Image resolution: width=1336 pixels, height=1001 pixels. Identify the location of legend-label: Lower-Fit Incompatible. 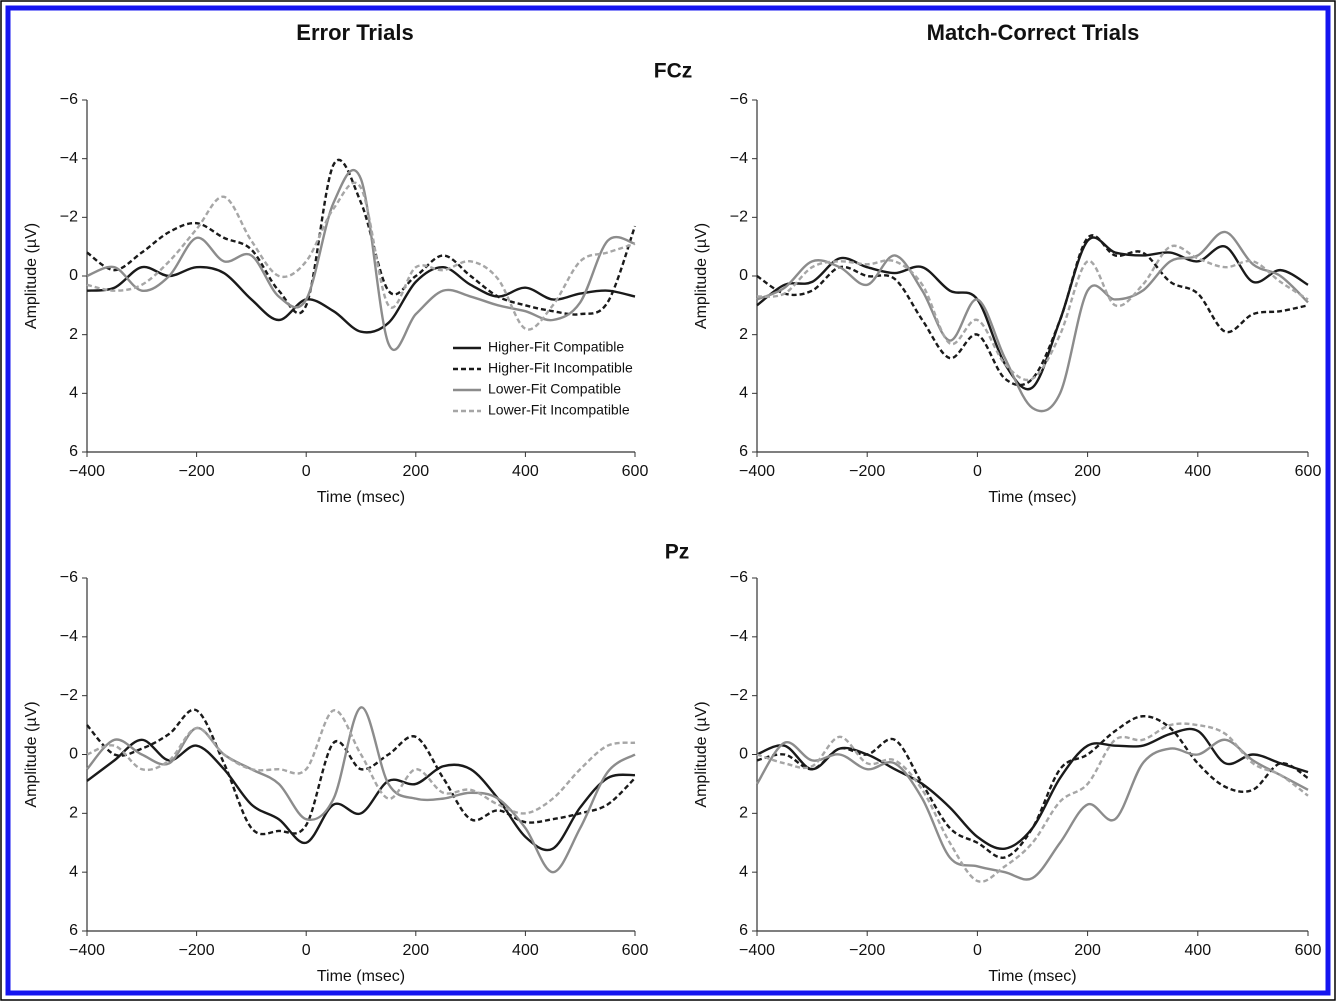
(559, 410).